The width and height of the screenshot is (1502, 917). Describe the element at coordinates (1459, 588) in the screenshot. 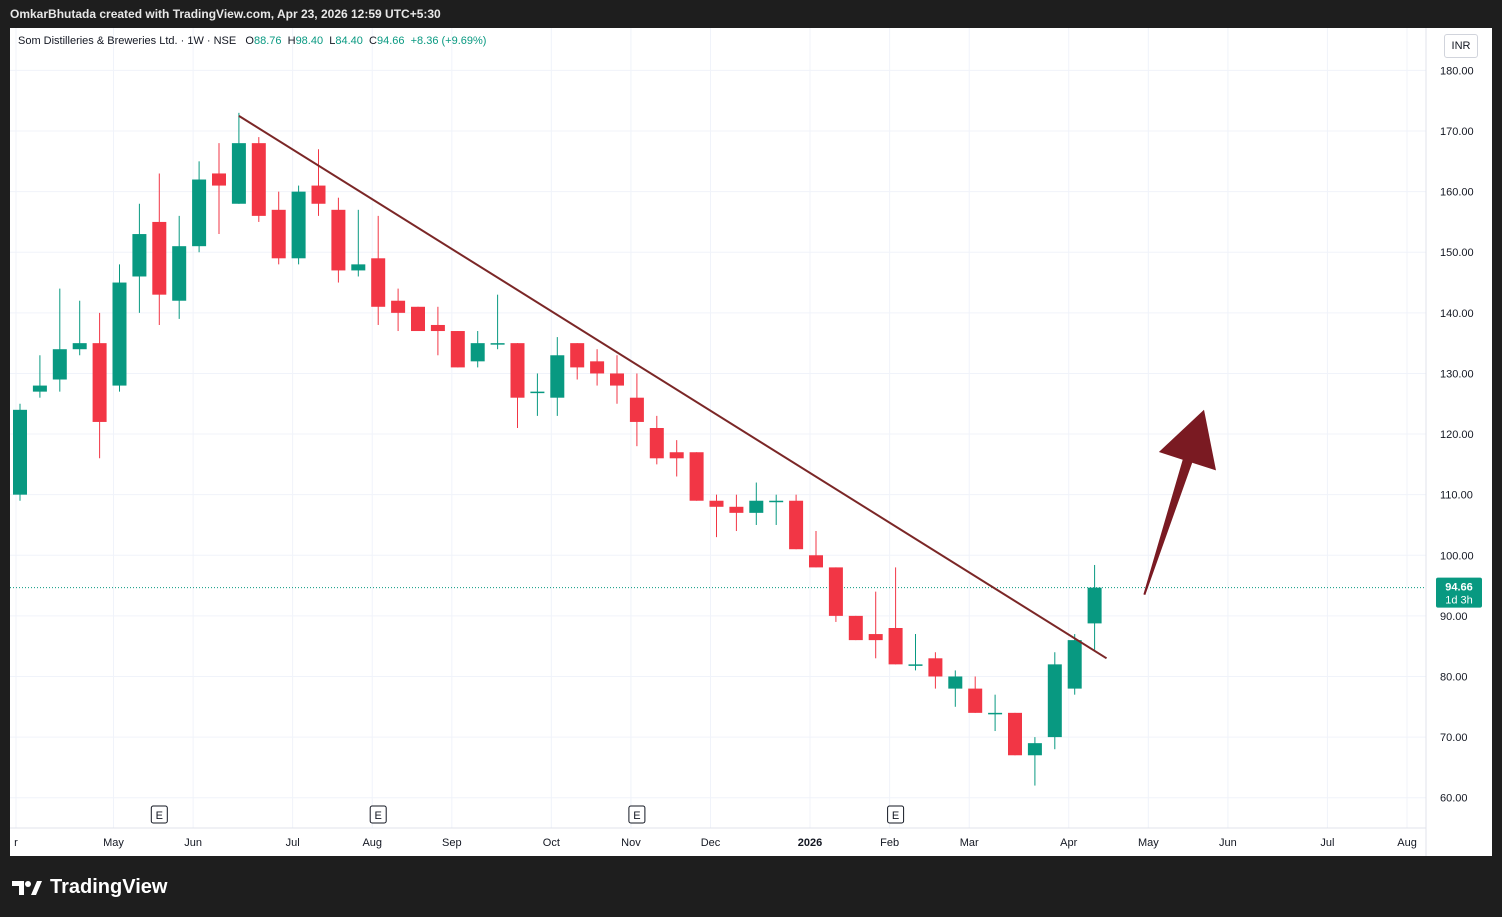

I see `last-price-value: 94.66` at that location.